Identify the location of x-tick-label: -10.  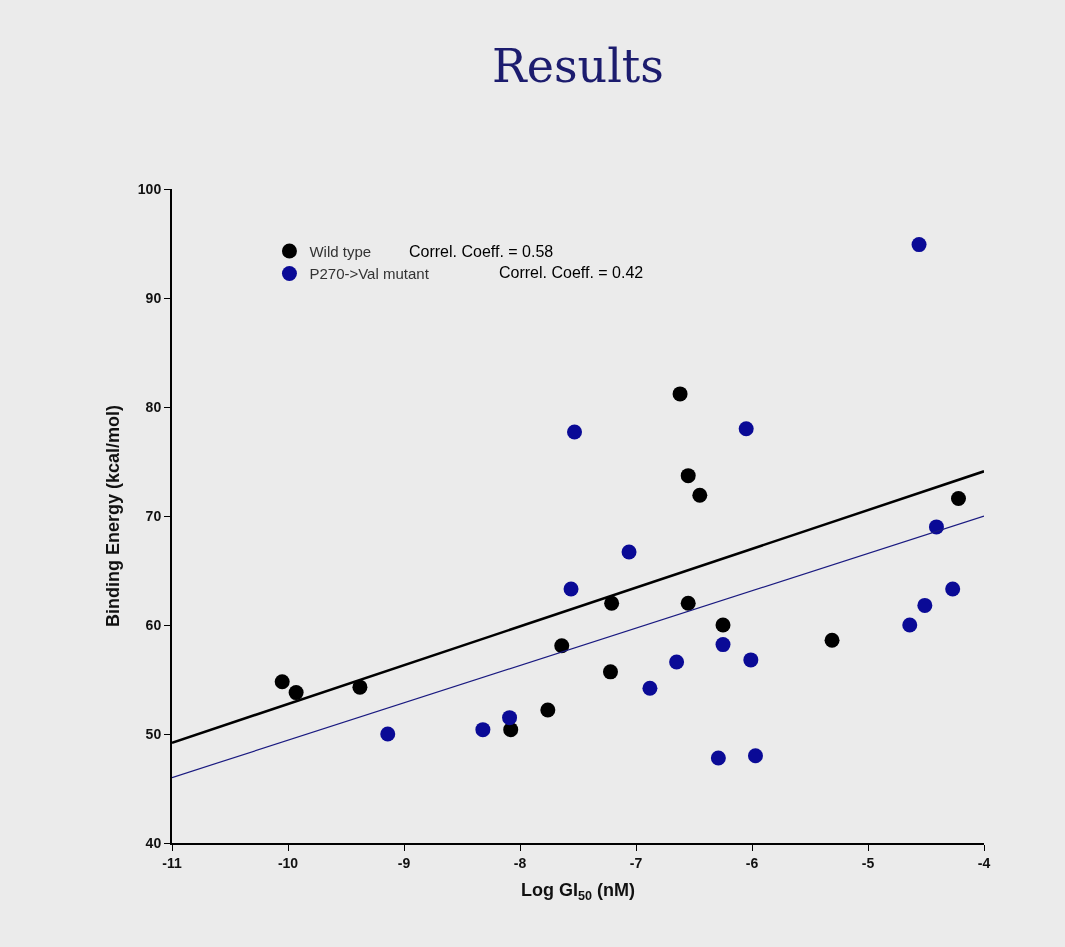
(288, 862).